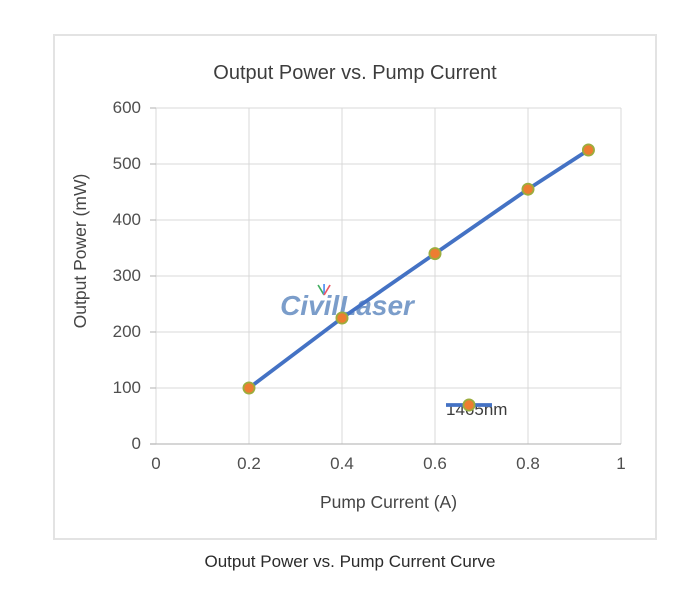  I want to click on y-tick-label: 100, so click(126, 387).